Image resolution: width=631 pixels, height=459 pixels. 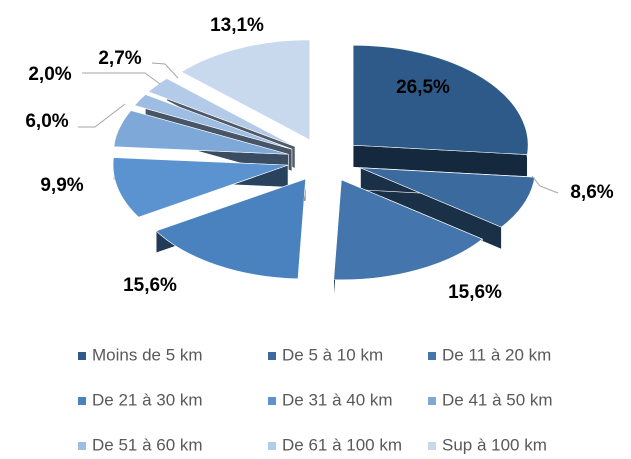 I want to click on legend-label: De 31 à 40 km, so click(x=337, y=399).